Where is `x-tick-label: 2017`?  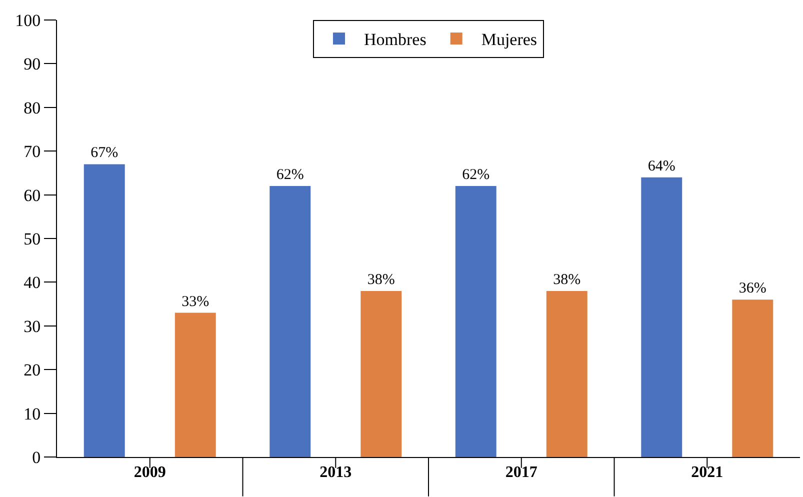
x-tick-label: 2017 is located at coordinates (521, 473).